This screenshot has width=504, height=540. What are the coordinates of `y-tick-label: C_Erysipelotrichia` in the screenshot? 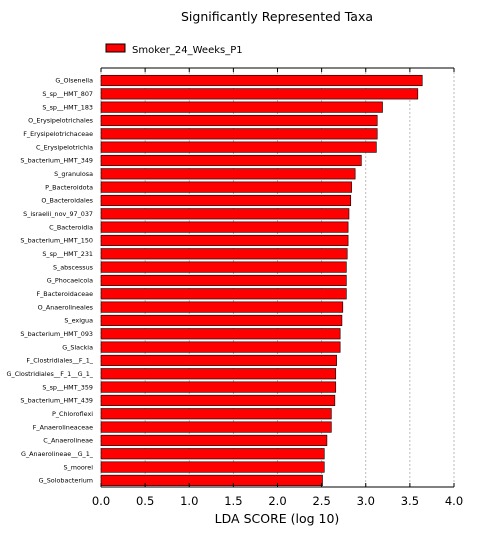 It's located at (64, 147).